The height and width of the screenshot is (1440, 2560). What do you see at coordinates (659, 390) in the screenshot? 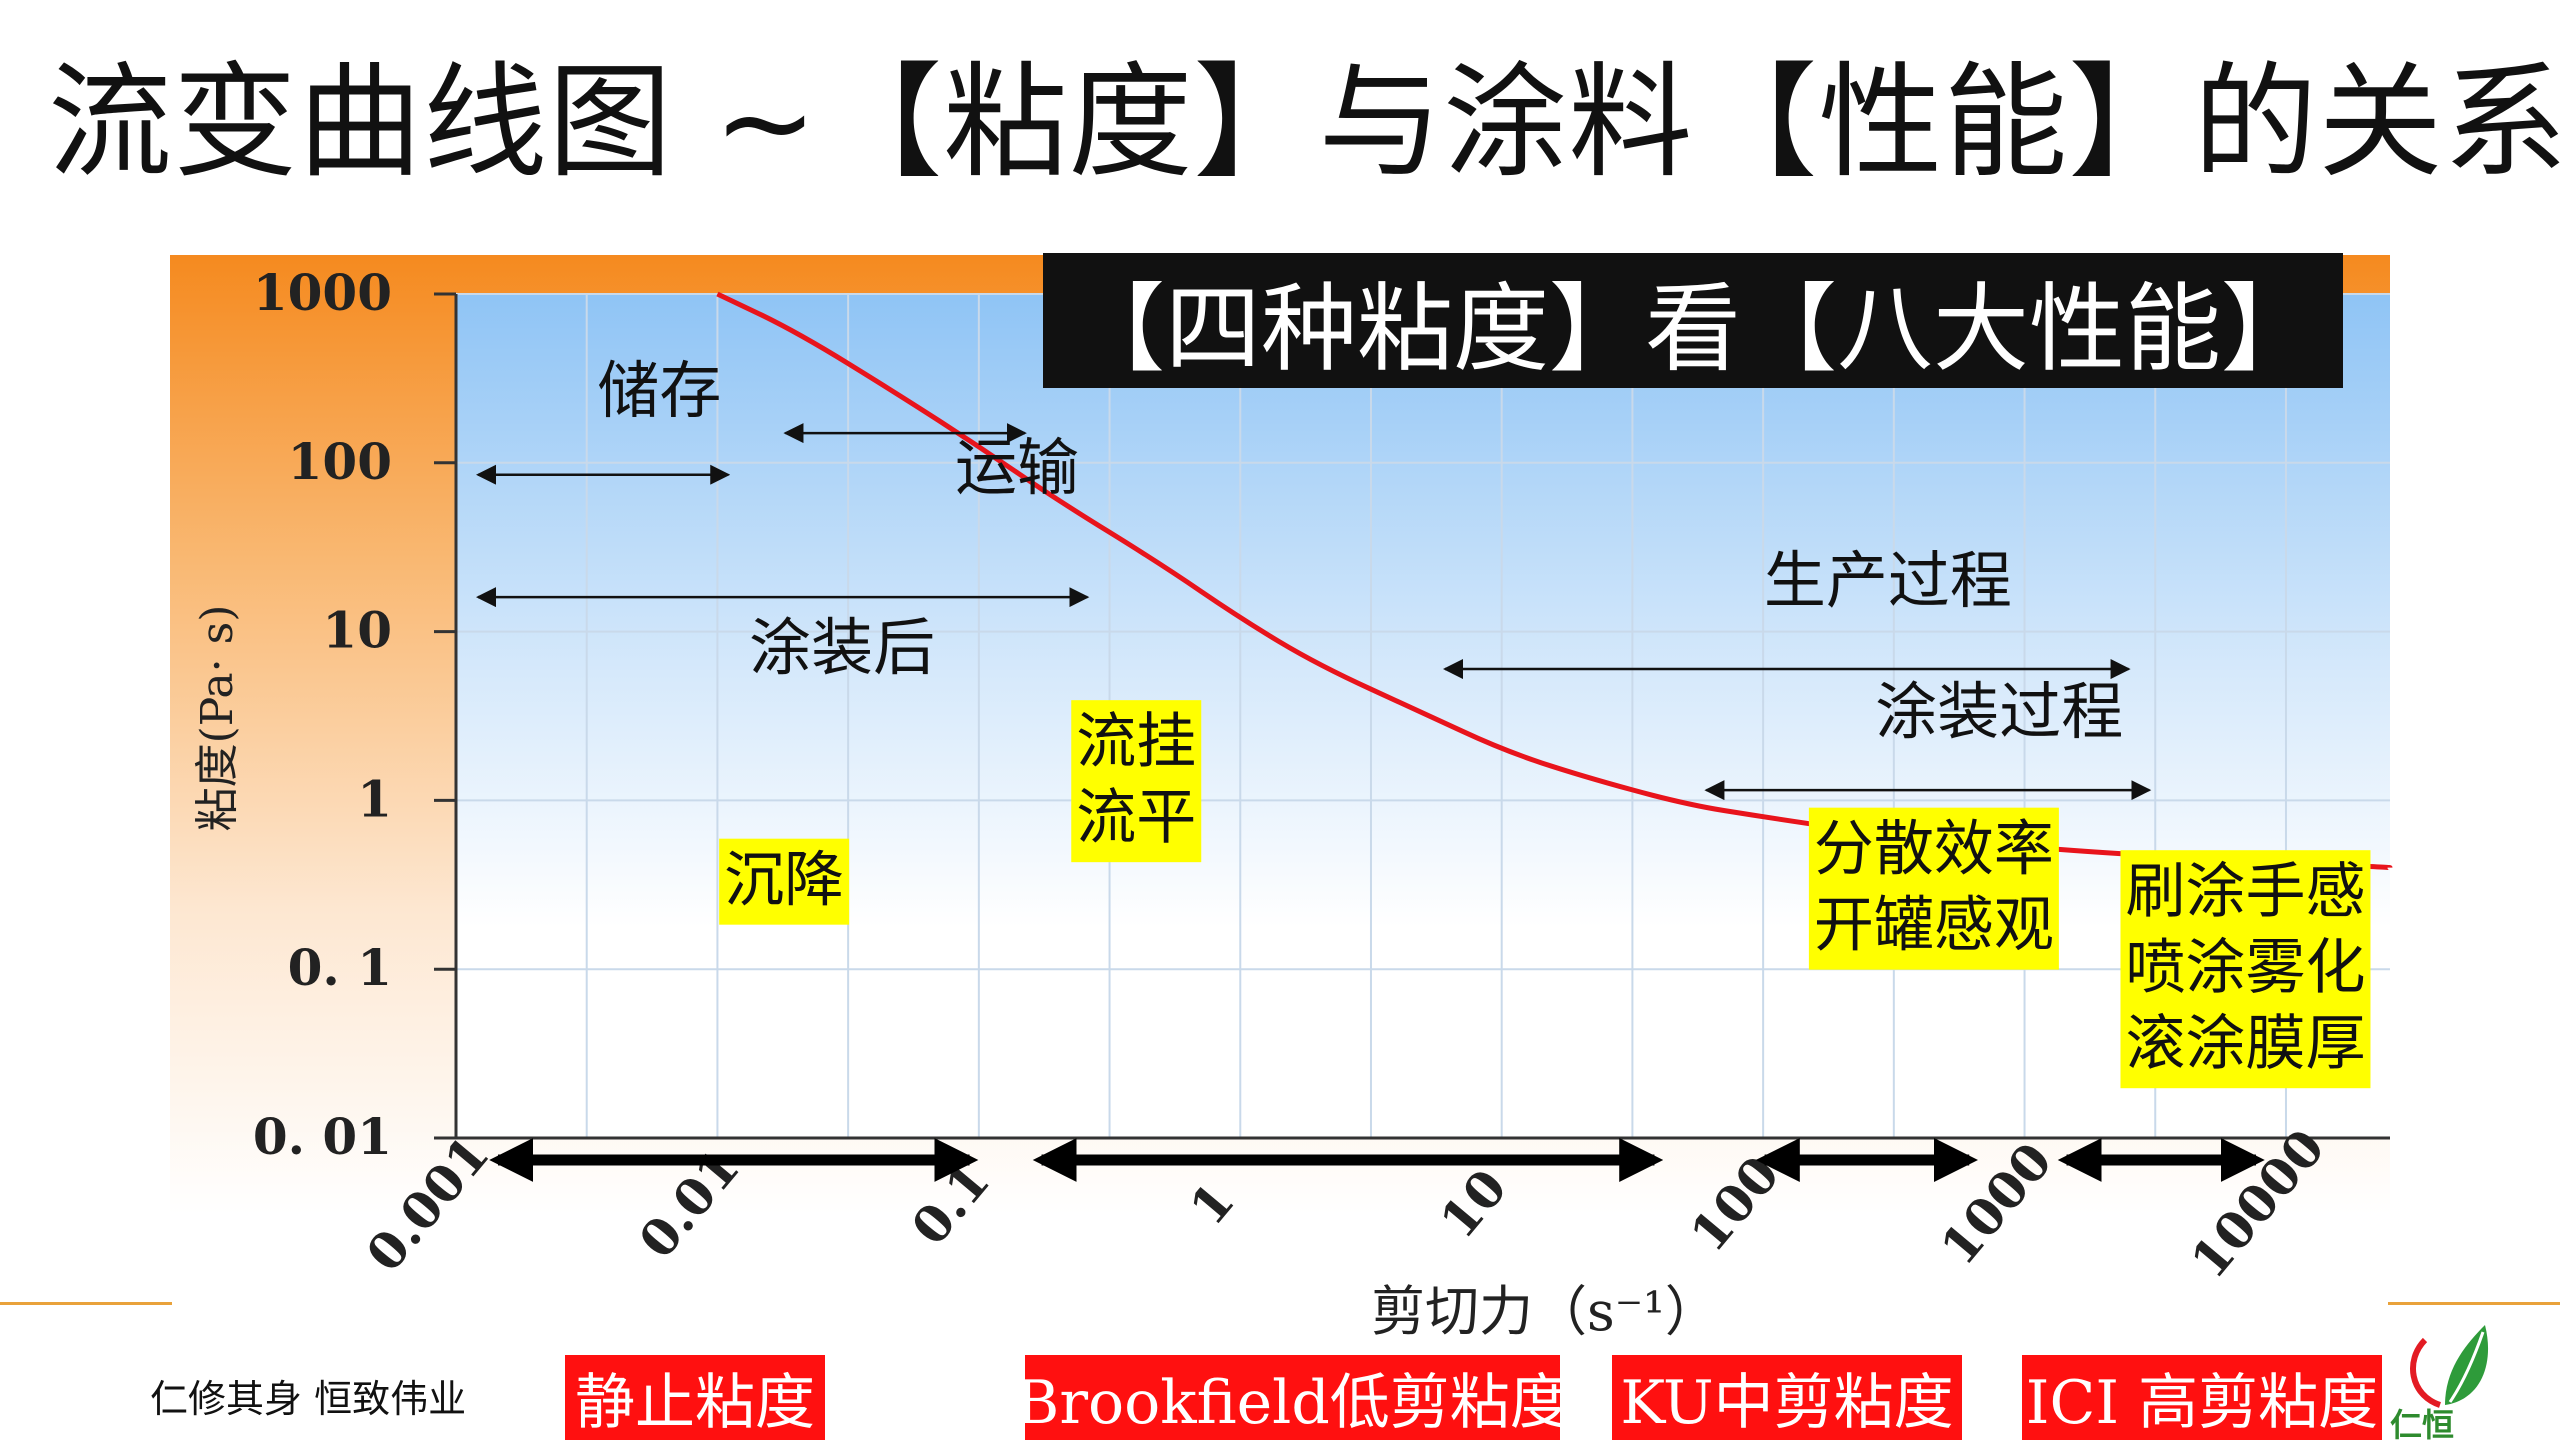
I see `range-label: 储存` at bounding box center [659, 390].